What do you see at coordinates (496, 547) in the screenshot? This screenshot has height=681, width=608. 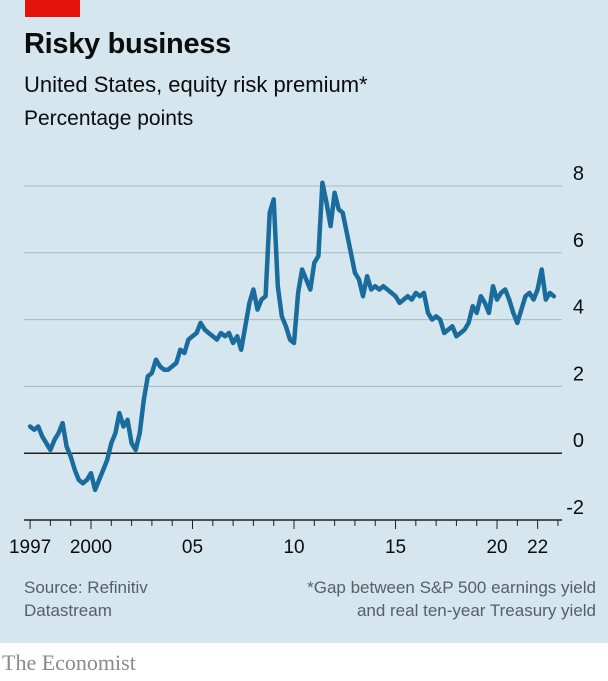 I see `x-tick-label: 20` at bounding box center [496, 547].